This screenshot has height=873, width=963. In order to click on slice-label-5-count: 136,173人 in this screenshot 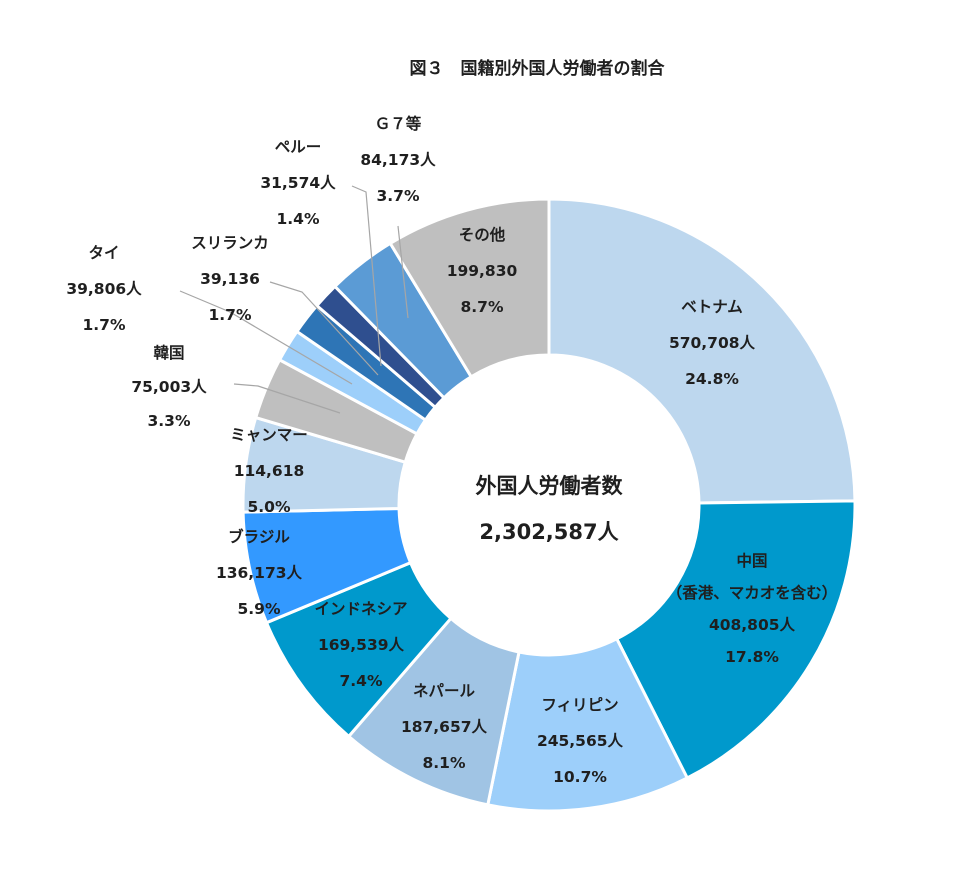, I will do `click(259, 573)`.